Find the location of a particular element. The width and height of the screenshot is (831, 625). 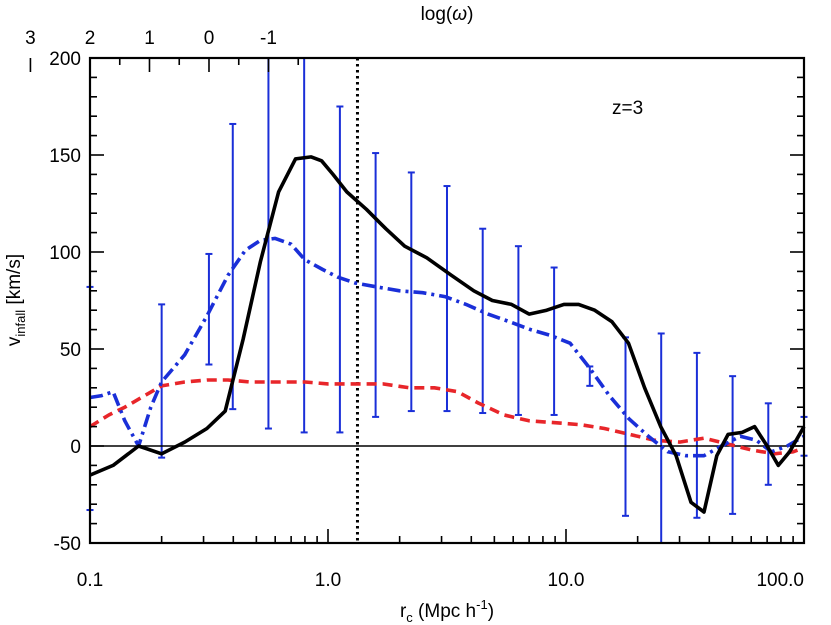

redshift-annotation: z=3 is located at coordinates (627, 108).